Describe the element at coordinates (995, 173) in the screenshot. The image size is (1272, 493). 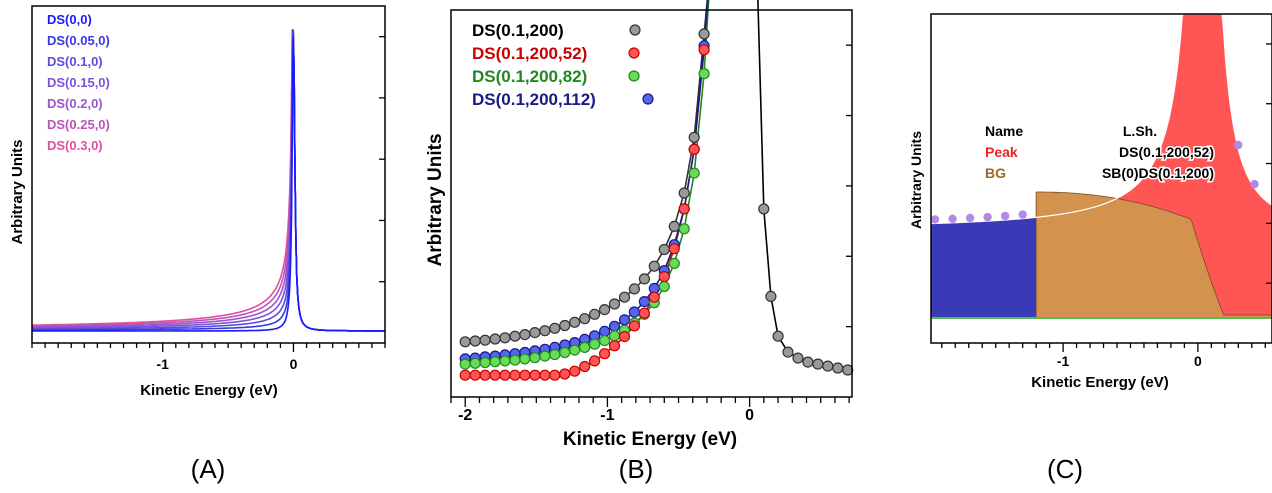
I see `table-row-bg-name: BG` at that location.